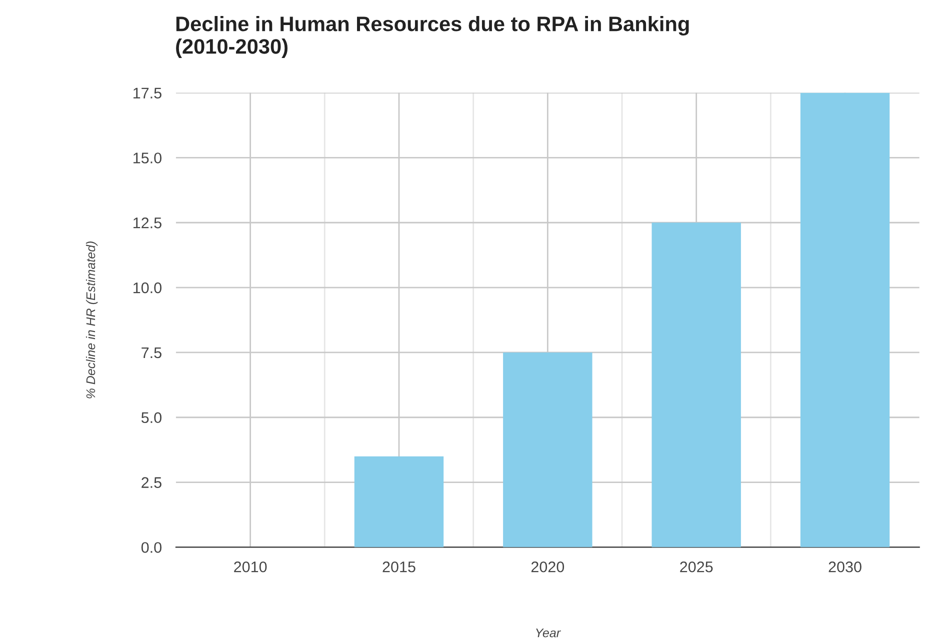 The height and width of the screenshot is (640, 941). What do you see at coordinates (148, 288) in the screenshot?
I see `y-tick-label: 10.0` at bounding box center [148, 288].